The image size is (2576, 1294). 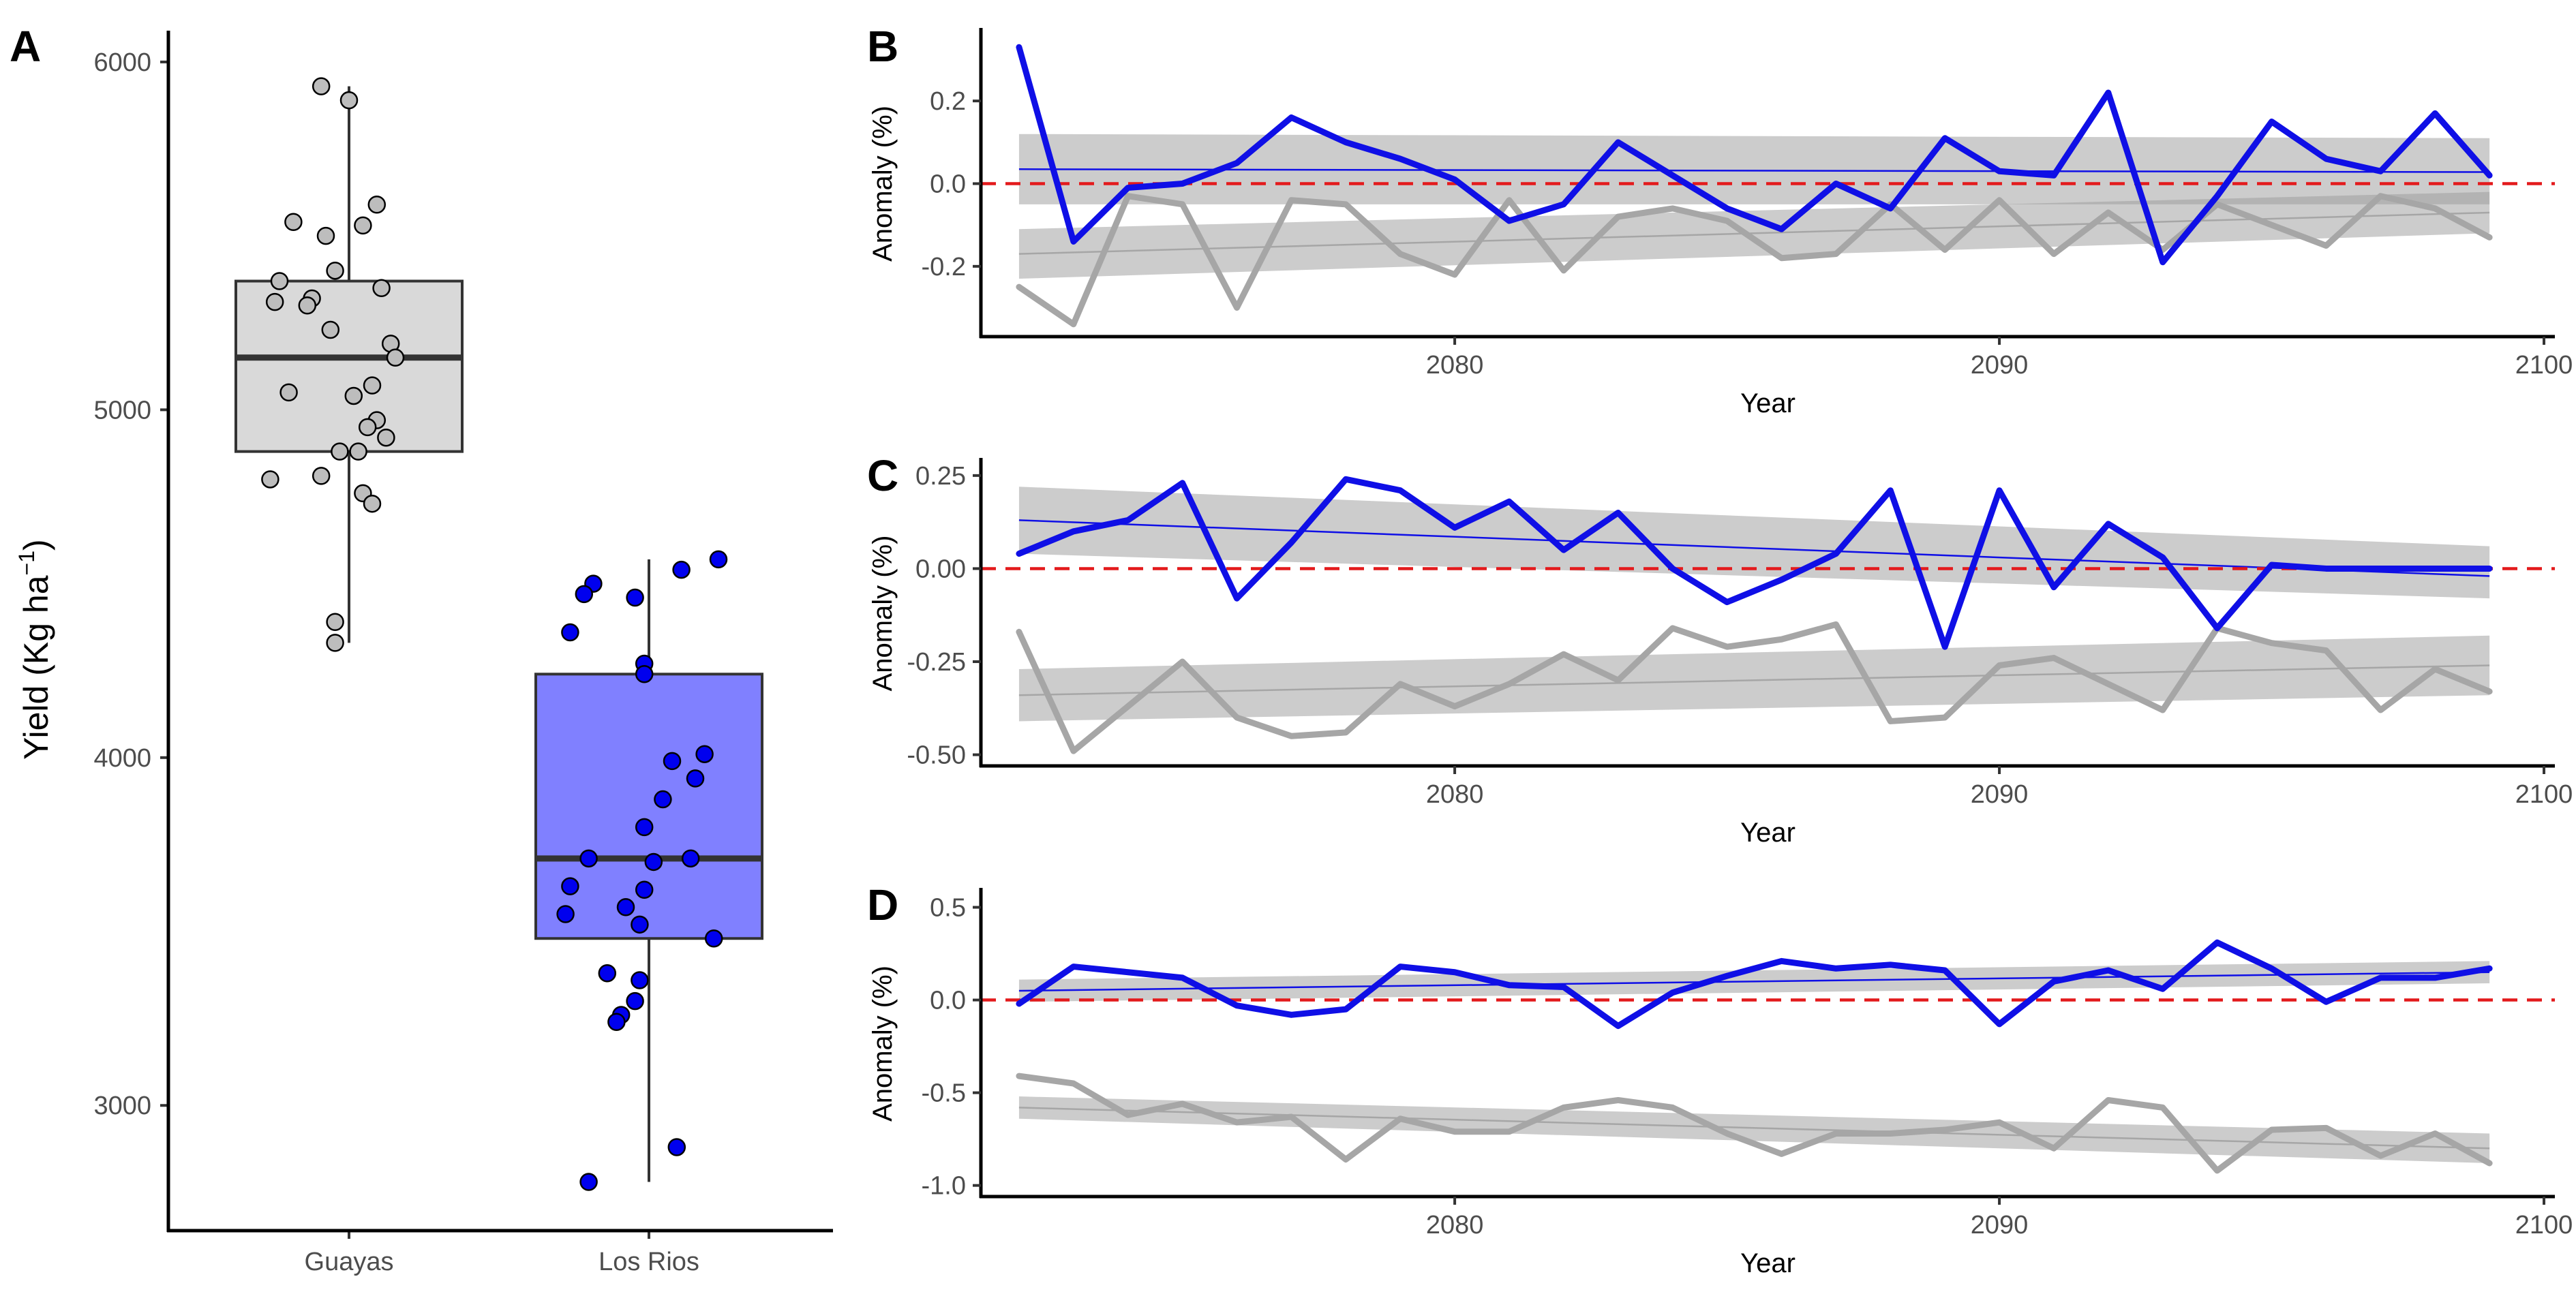 I want to click on y-tick-label: -0.2, so click(x=944, y=267).